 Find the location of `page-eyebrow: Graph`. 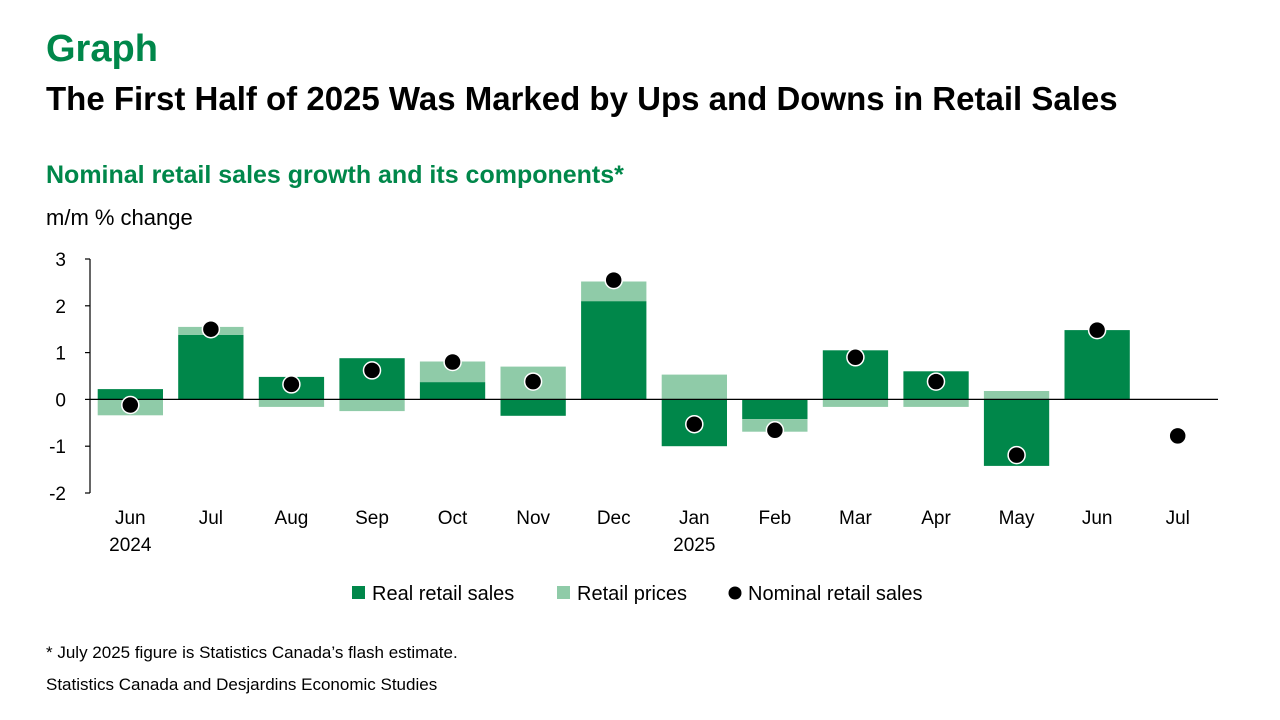

page-eyebrow: Graph is located at coordinates (102, 49).